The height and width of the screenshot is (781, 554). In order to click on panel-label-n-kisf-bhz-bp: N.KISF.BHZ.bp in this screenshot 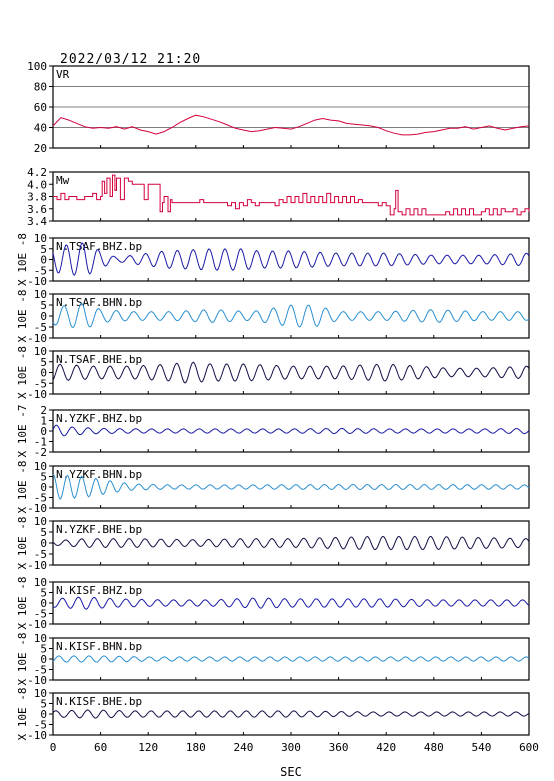, I will do `click(99, 590)`.